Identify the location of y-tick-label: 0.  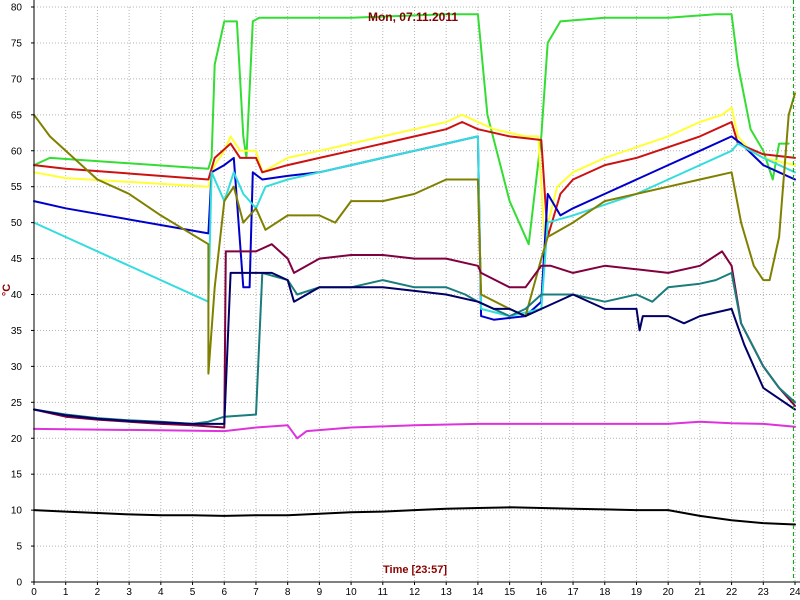
(19, 583).